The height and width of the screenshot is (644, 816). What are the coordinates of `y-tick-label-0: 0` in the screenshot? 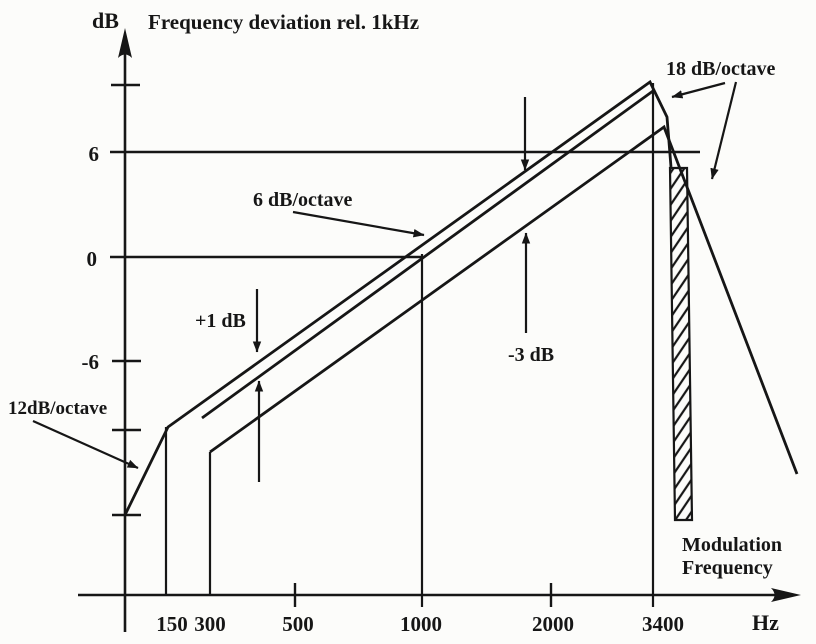 It's located at (92, 259).